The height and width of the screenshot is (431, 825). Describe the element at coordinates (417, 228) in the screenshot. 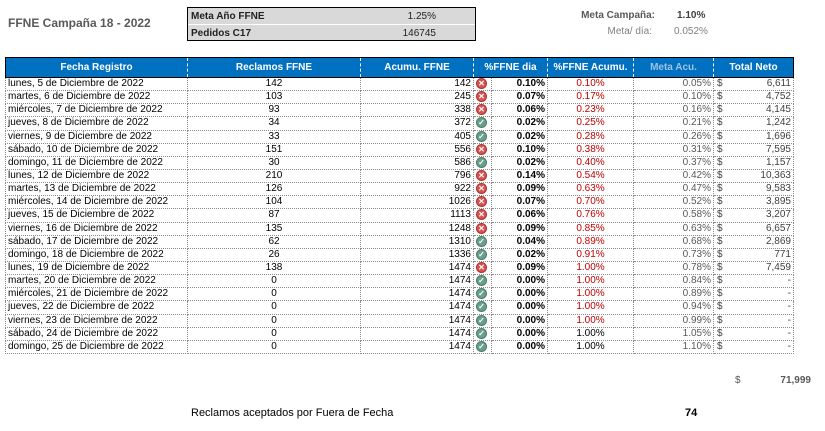

I see `cell-acum: 1248` at that location.